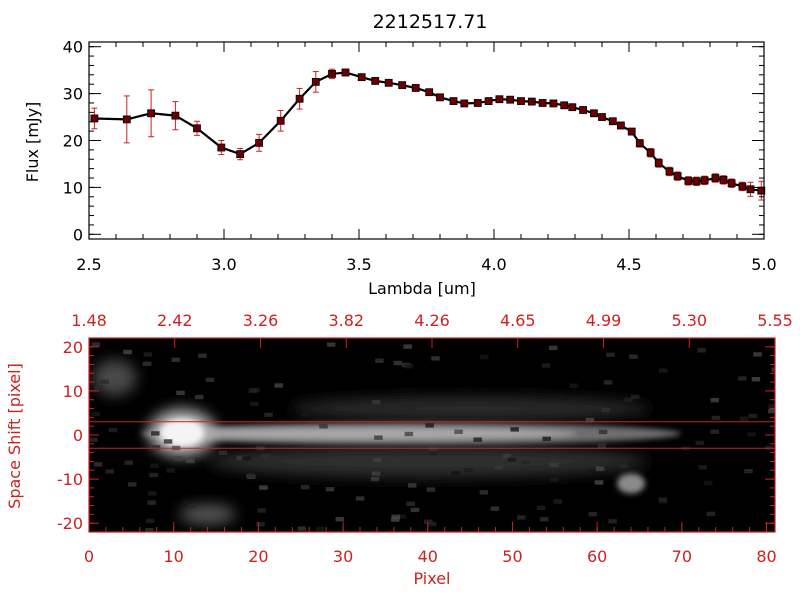  I want to click on top-wavelength-tick-labels: 1.48 2.42 3.26 3.82 4.26 4.65 4.99 5.30 5.55, so click(432, 320).